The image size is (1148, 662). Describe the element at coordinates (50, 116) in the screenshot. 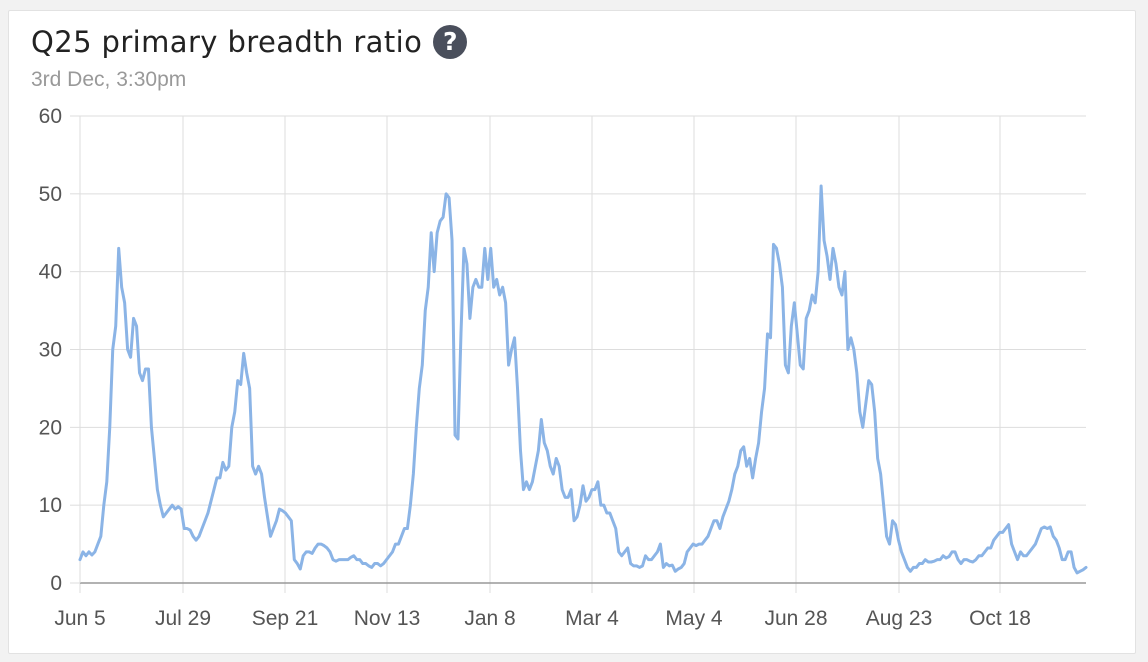

I see `y-tick-label: 60` at that location.